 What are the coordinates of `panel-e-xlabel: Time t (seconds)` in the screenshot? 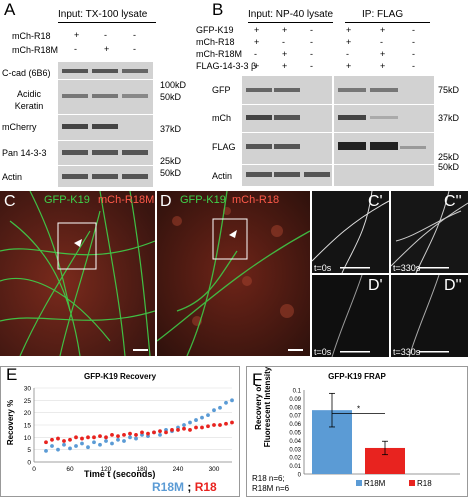 It's located at (120, 474).